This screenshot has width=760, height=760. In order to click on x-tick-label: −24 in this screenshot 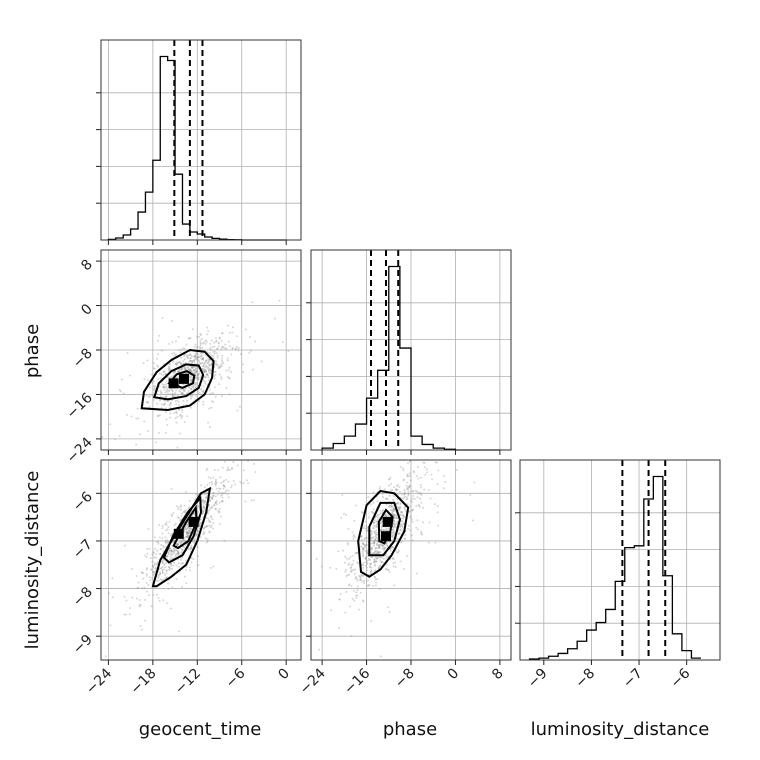, I will do `click(99, 681)`.